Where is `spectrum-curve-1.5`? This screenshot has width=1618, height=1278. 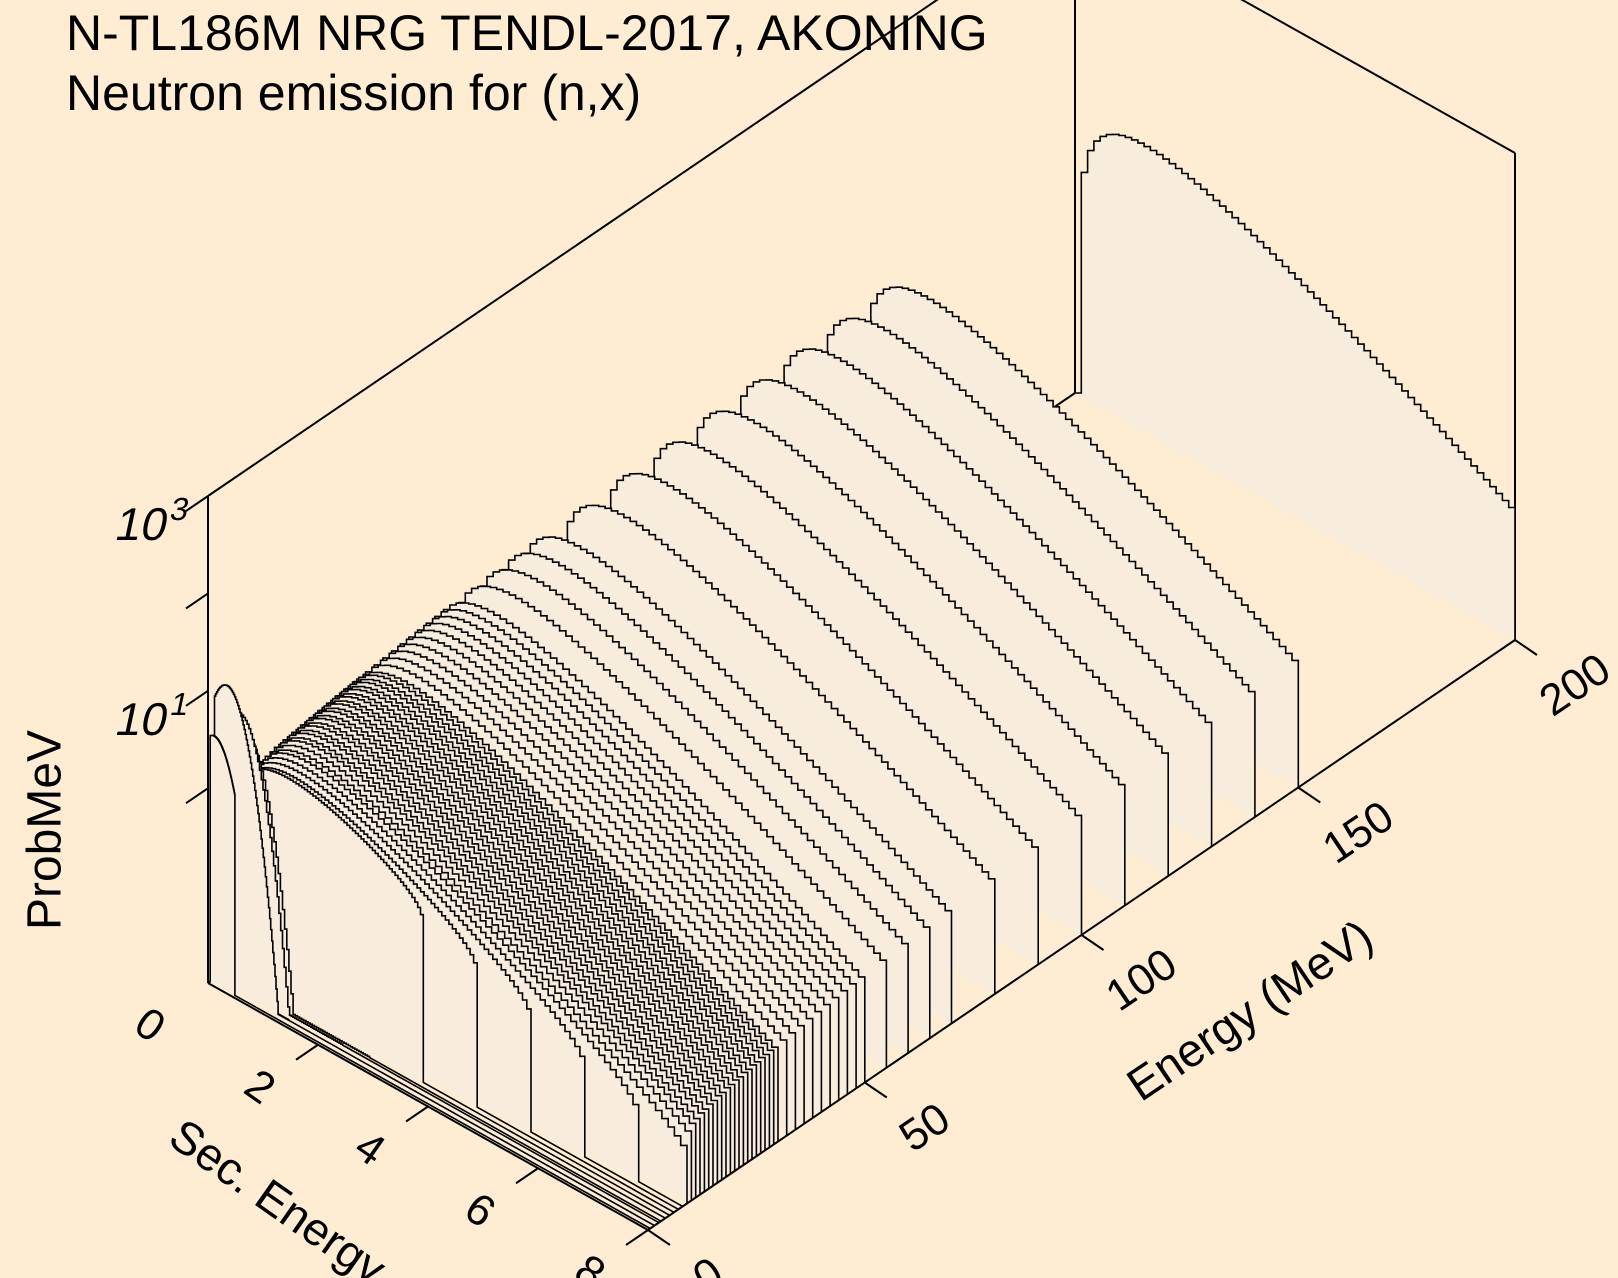 spectrum-curve-1.5 is located at coordinates (434, 955).